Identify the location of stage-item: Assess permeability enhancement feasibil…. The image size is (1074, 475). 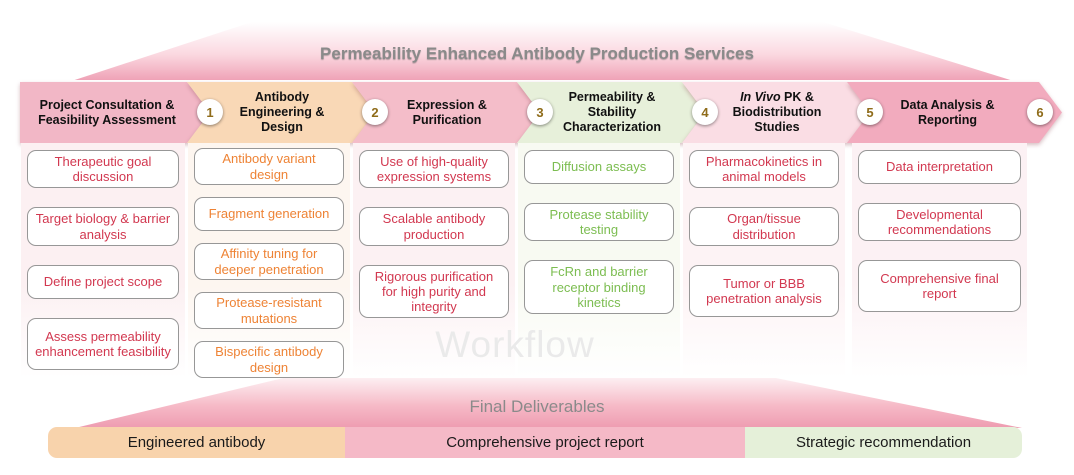
(103, 343).